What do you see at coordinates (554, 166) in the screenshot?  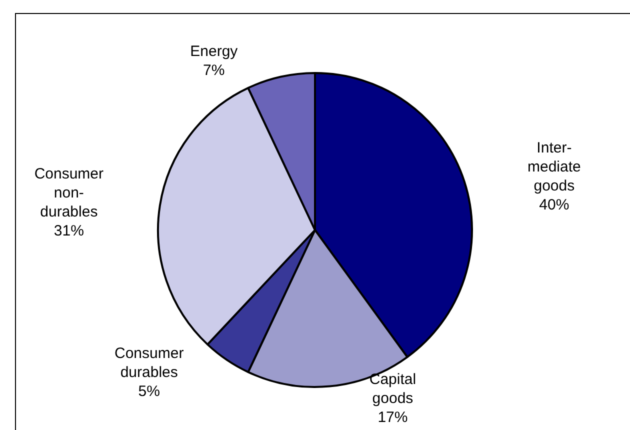 I see `slice-label: Inter-mediate goods` at bounding box center [554, 166].